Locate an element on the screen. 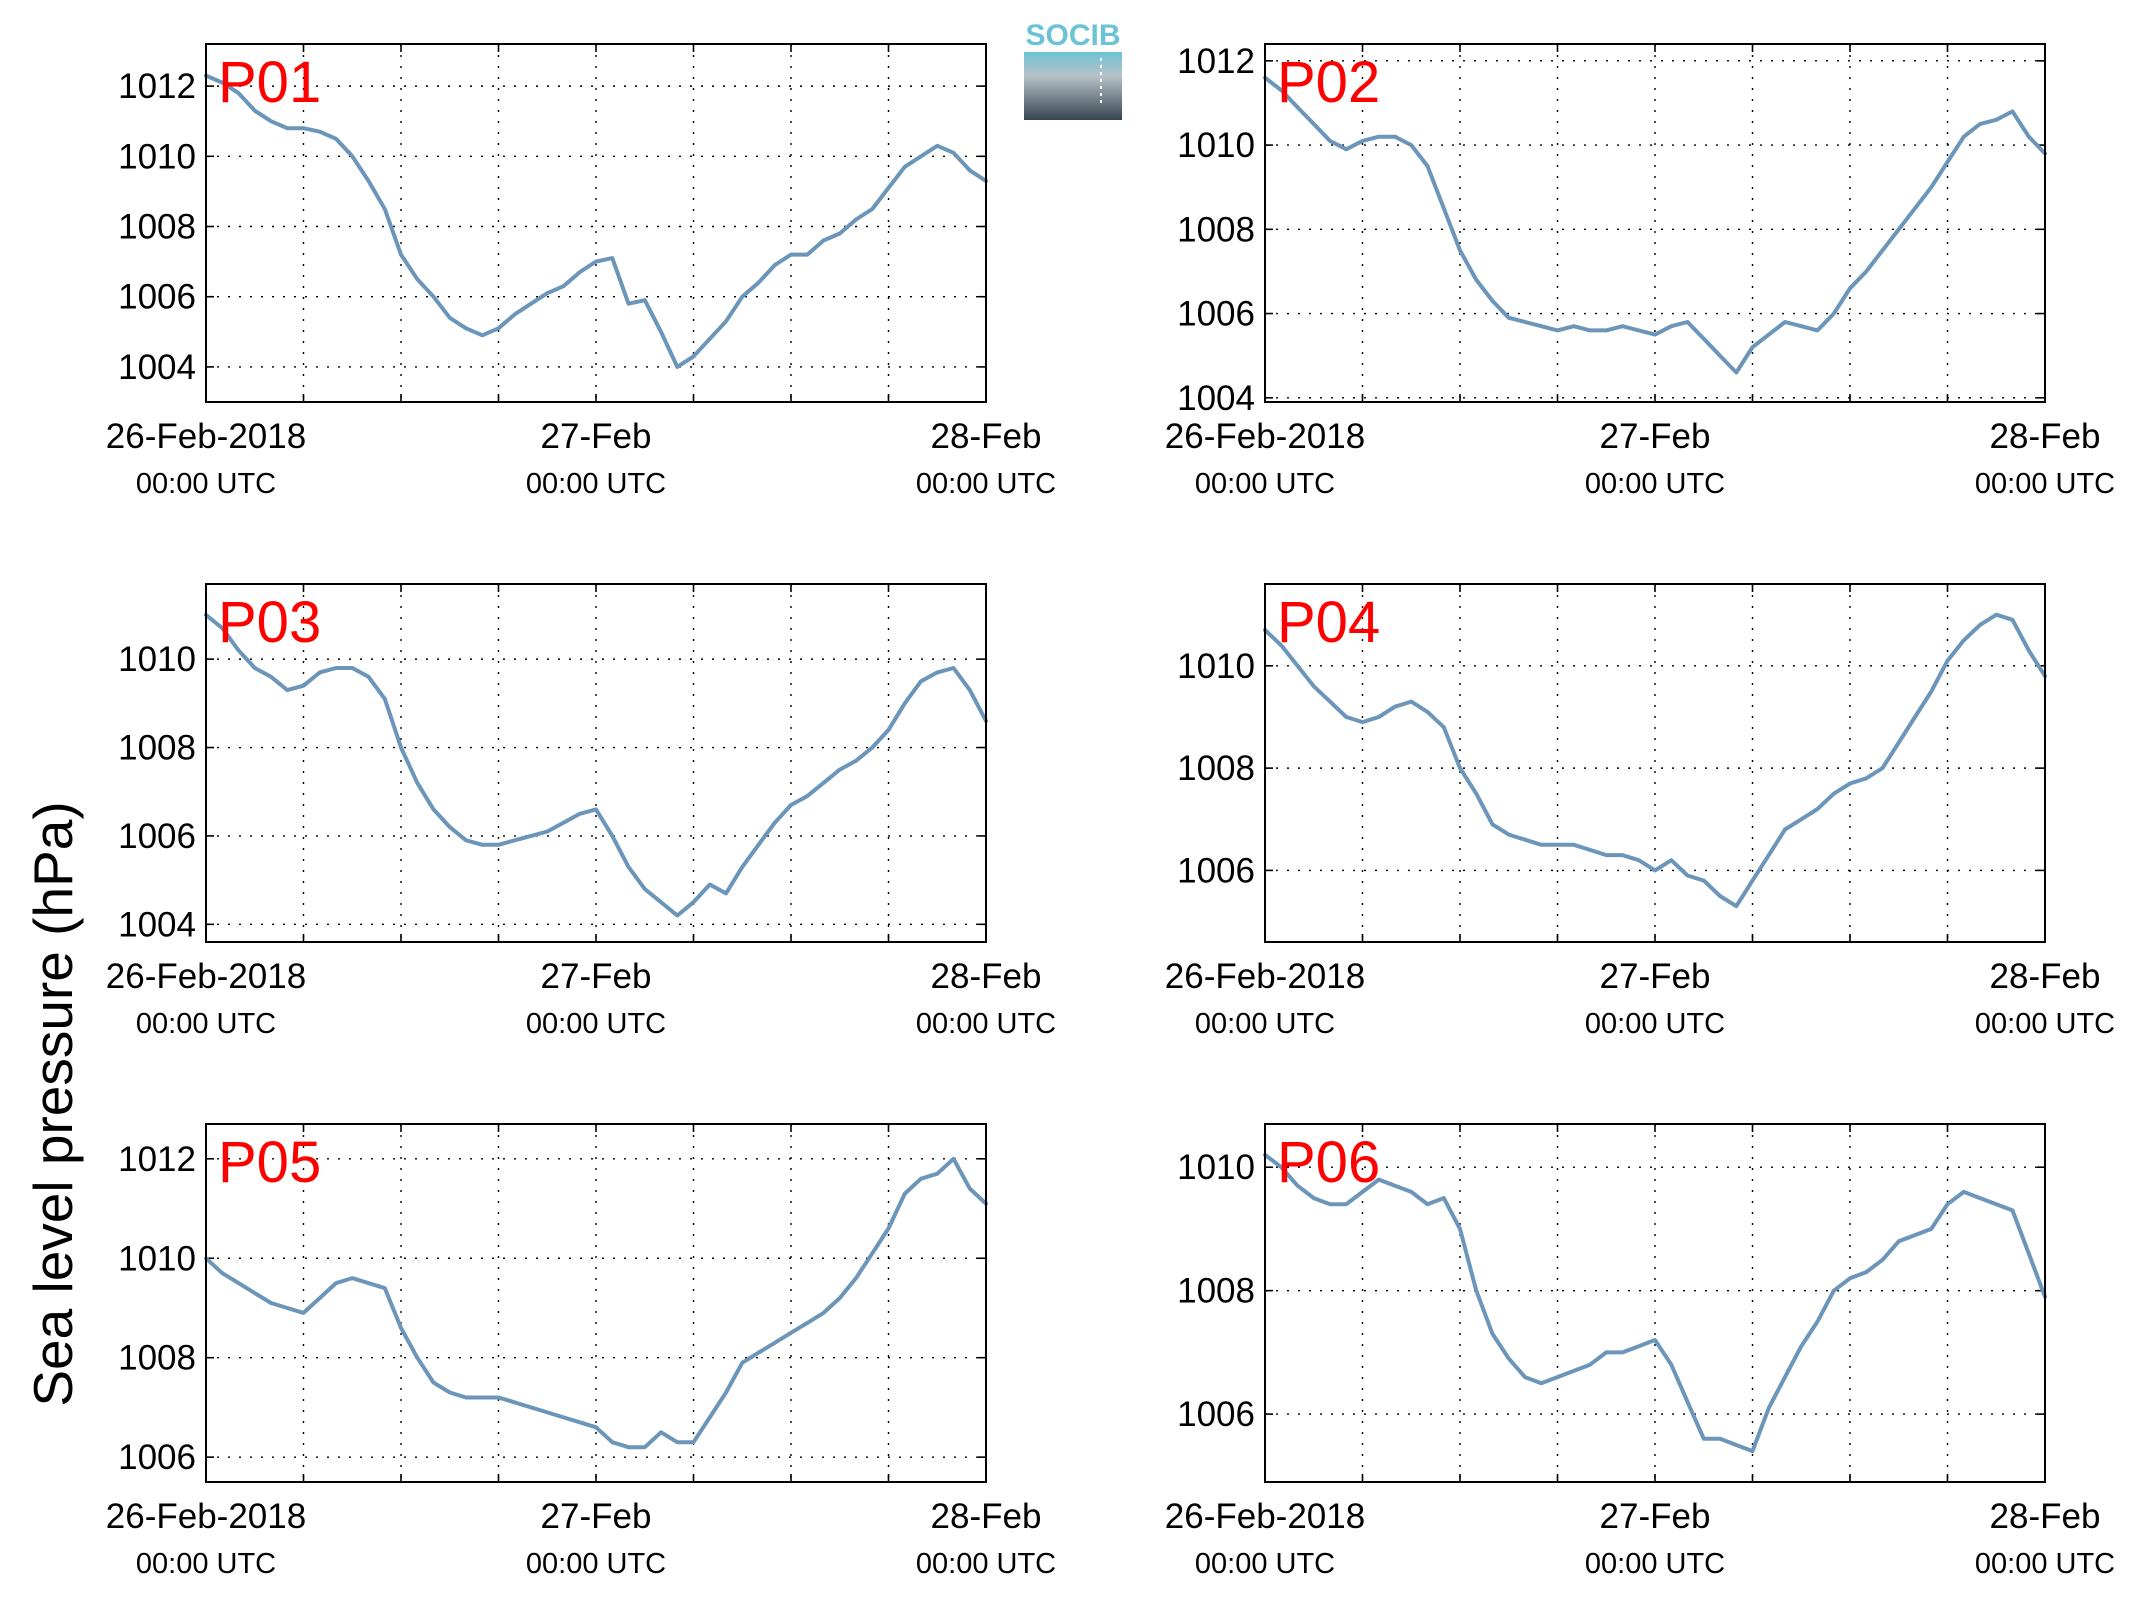 The height and width of the screenshot is (1608, 2133). socib-logo: SOCIB is located at coordinates (1073, 69).